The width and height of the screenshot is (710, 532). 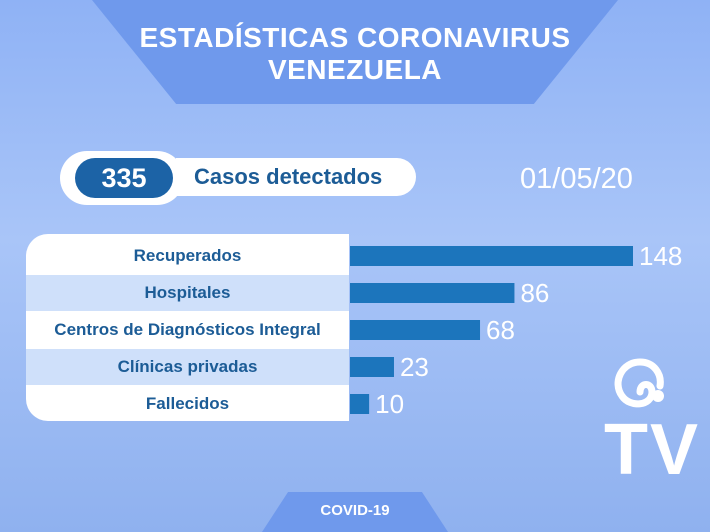 I want to click on bar-value-label: 148, so click(x=660, y=256).